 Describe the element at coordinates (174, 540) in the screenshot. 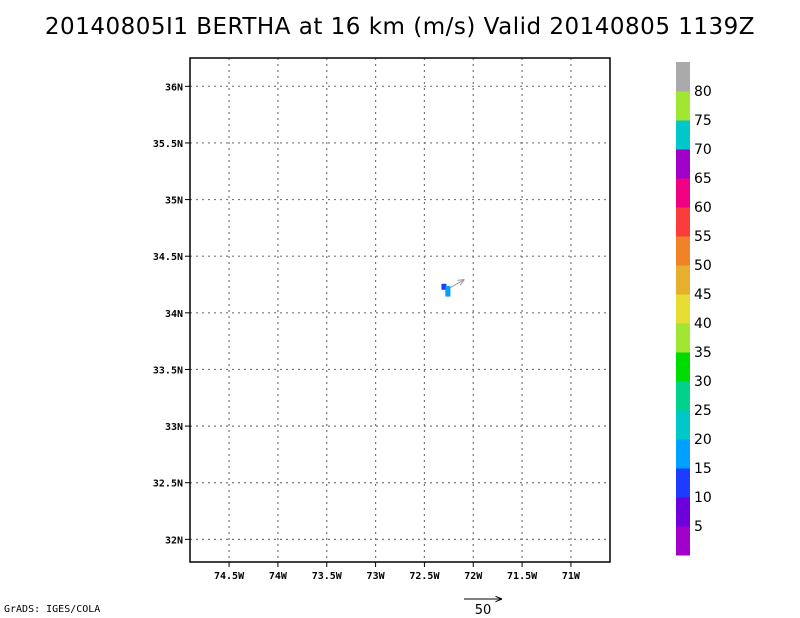

I see `y-tick-label: 32N` at that location.